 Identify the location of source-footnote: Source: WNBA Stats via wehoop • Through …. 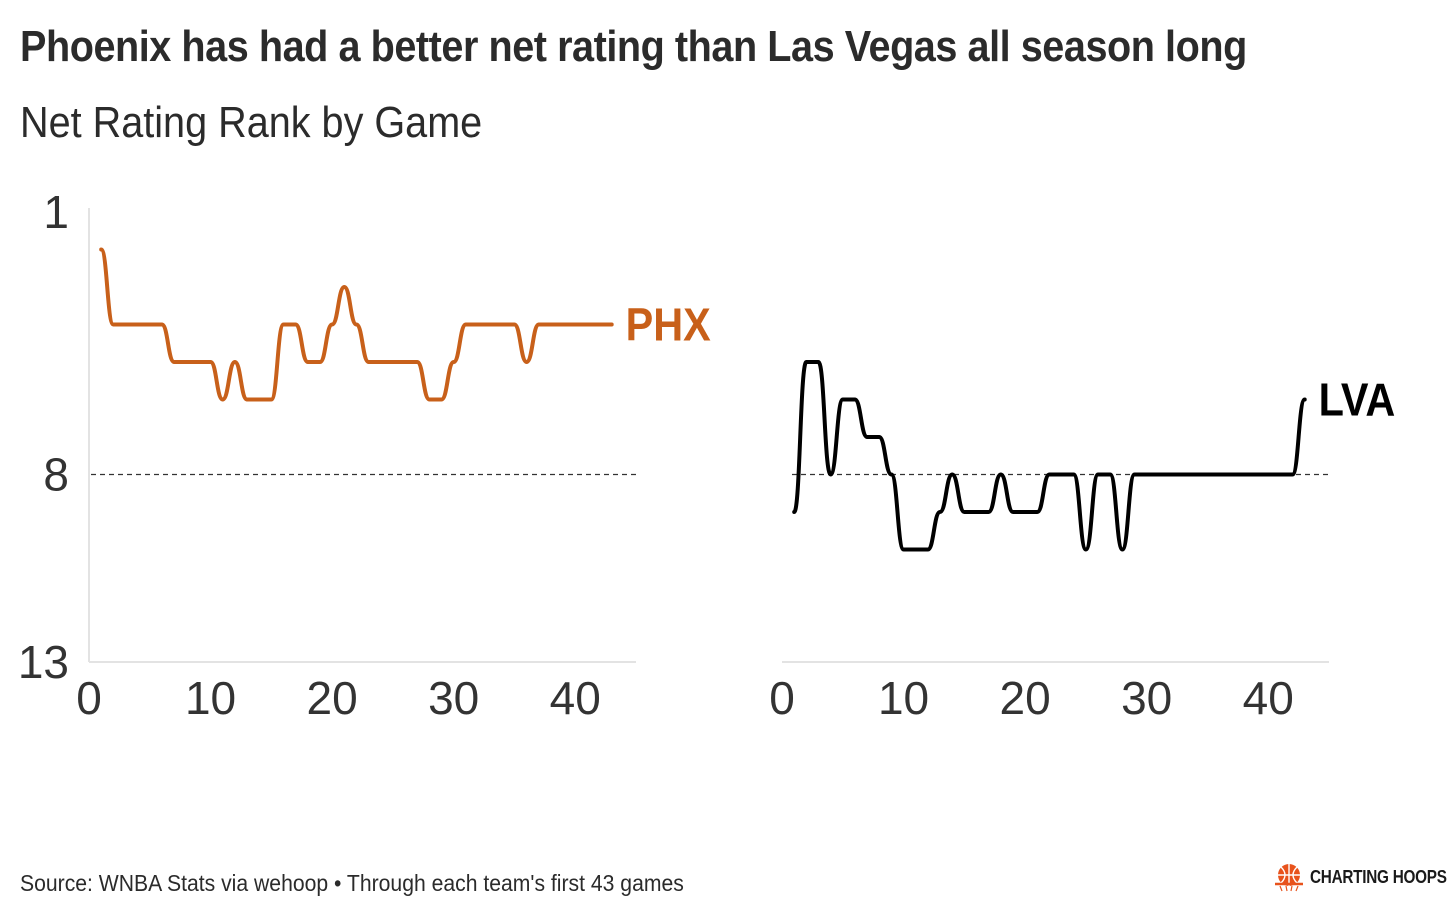
(352, 883).